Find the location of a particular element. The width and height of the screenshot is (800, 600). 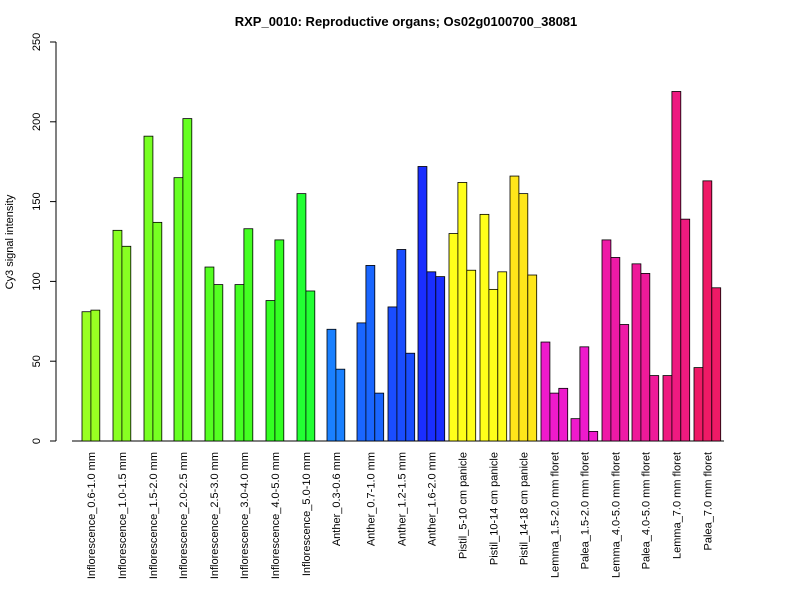

x-tick-label: Pistil_10-14 cm panicle is located at coordinates (494, 508).